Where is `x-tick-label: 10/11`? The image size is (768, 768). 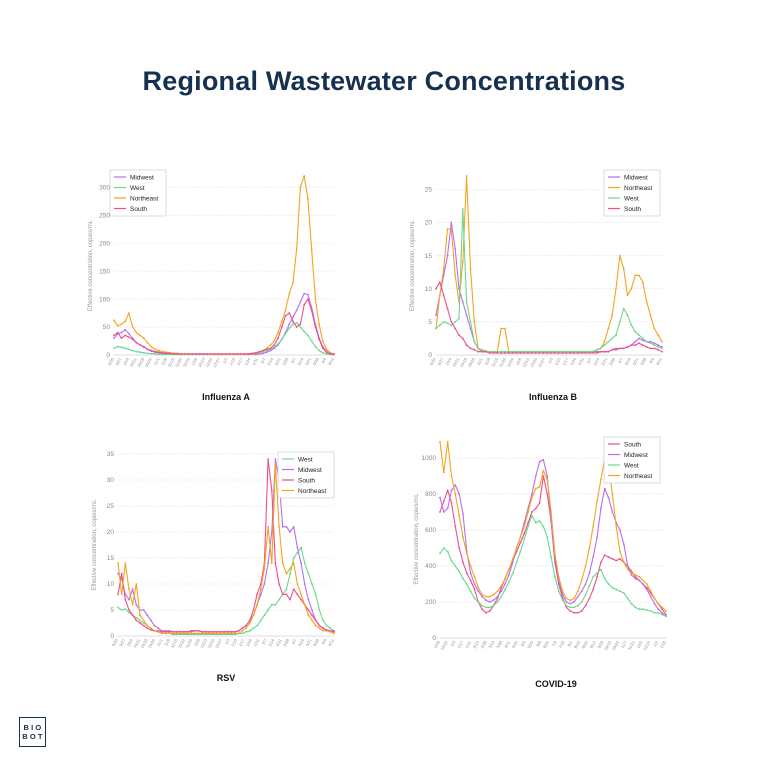 x-tick-label: 10/11 is located at coordinates (456, 362).